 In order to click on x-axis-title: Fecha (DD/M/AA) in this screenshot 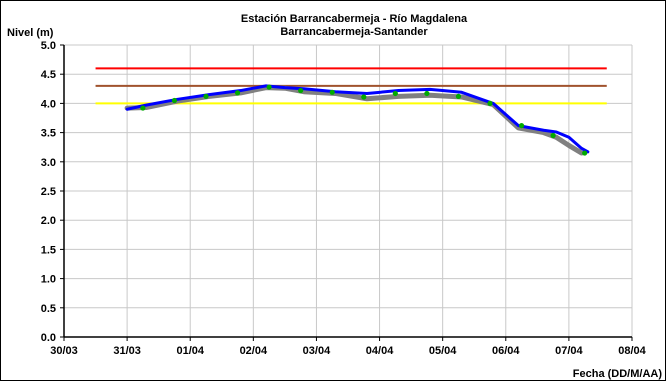, I will do `click(618, 374)`.